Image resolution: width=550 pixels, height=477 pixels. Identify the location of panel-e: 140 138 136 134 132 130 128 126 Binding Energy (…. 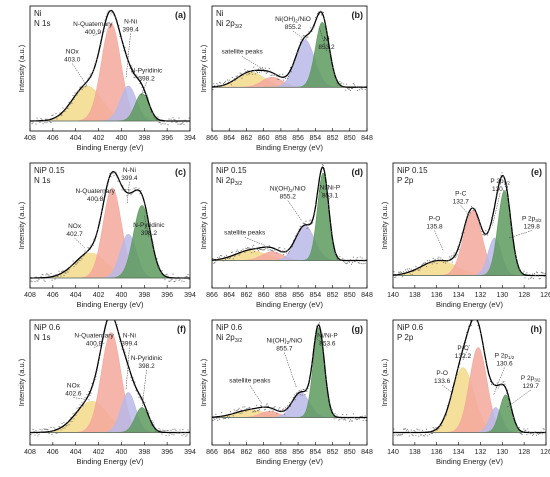
(465, 235).